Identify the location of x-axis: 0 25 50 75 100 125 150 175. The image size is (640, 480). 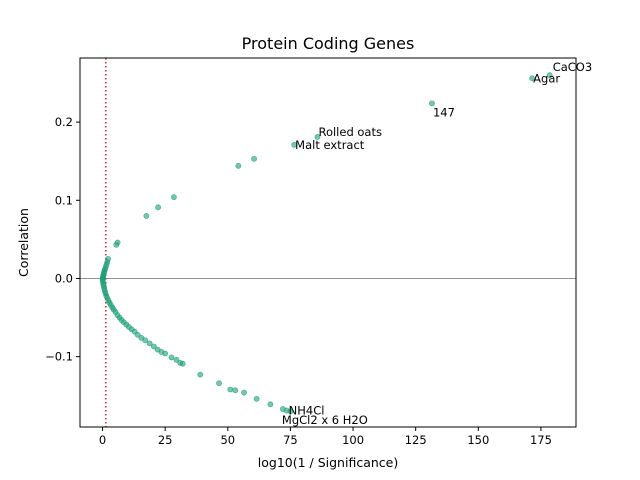
(325, 437).